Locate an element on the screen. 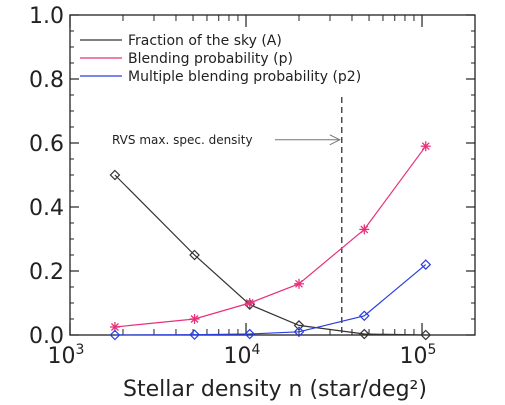 Image resolution: width=505 pixels, height=405 pixels. y-tick-label: 0.6 is located at coordinates (46, 144).